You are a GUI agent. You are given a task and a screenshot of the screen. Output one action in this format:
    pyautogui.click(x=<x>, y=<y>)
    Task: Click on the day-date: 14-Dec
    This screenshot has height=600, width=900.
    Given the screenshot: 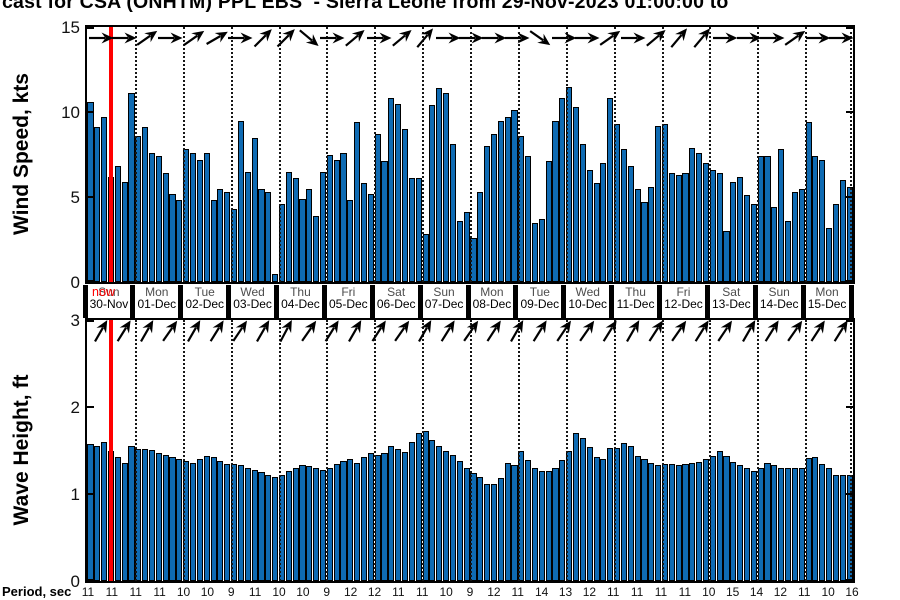 What is the action you would take?
    pyautogui.click(x=779, y=303)
    